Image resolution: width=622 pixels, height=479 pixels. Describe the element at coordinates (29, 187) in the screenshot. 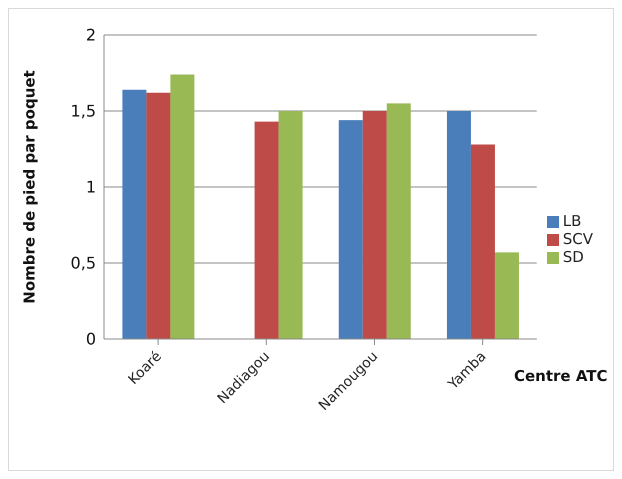

I see `y-axis-title: Nombre de pied par poquet` at that location.